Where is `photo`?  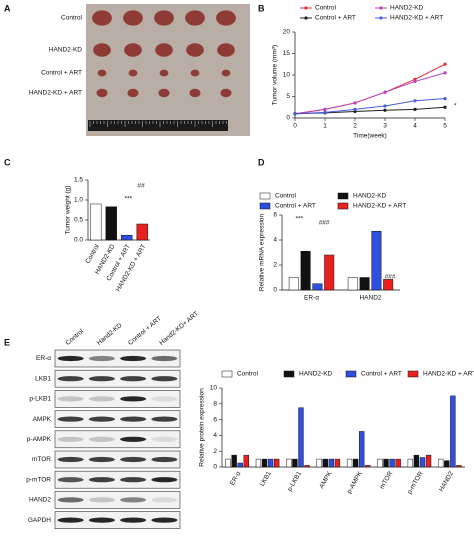 photo is located at coordinates (168, 70).